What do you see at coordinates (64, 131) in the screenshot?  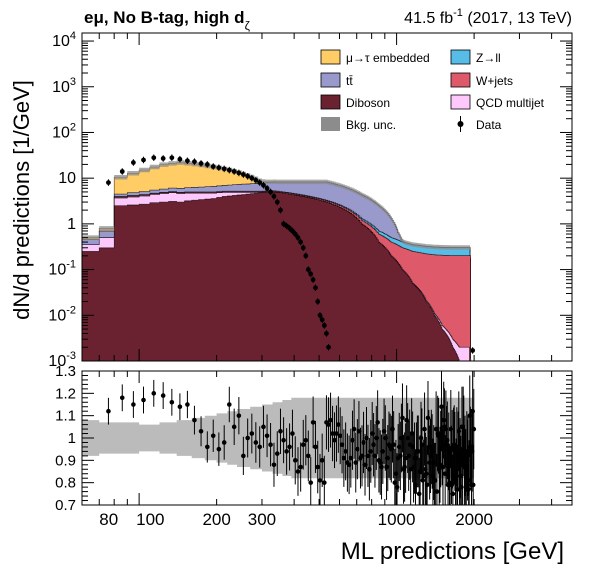 I see `y-tick-label: 10²` at bounding box center [64, 131].